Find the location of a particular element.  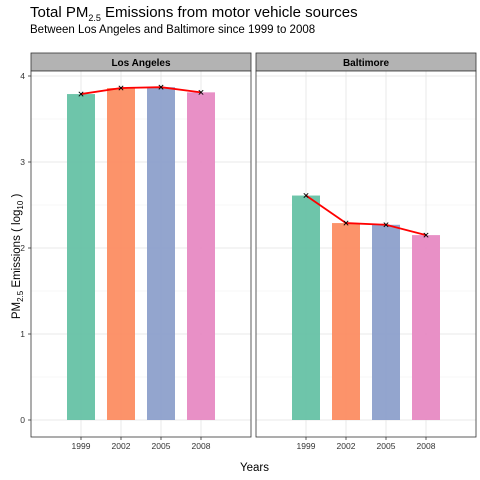

title-suffix: Emissions from motor vehicle sources is located at coordinates (229, 12).